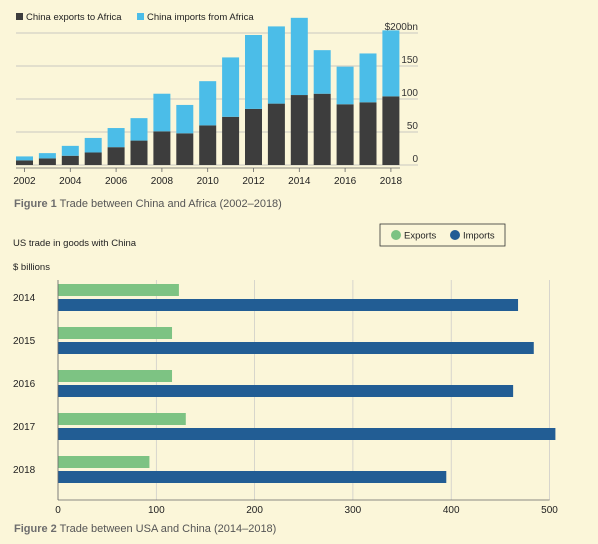 This screenshot has height=544, width=598. What do you see at coordinates (24, 384) in the screenshot?
I see `y-tick-label: 2016` at bounding box center [24, 384].